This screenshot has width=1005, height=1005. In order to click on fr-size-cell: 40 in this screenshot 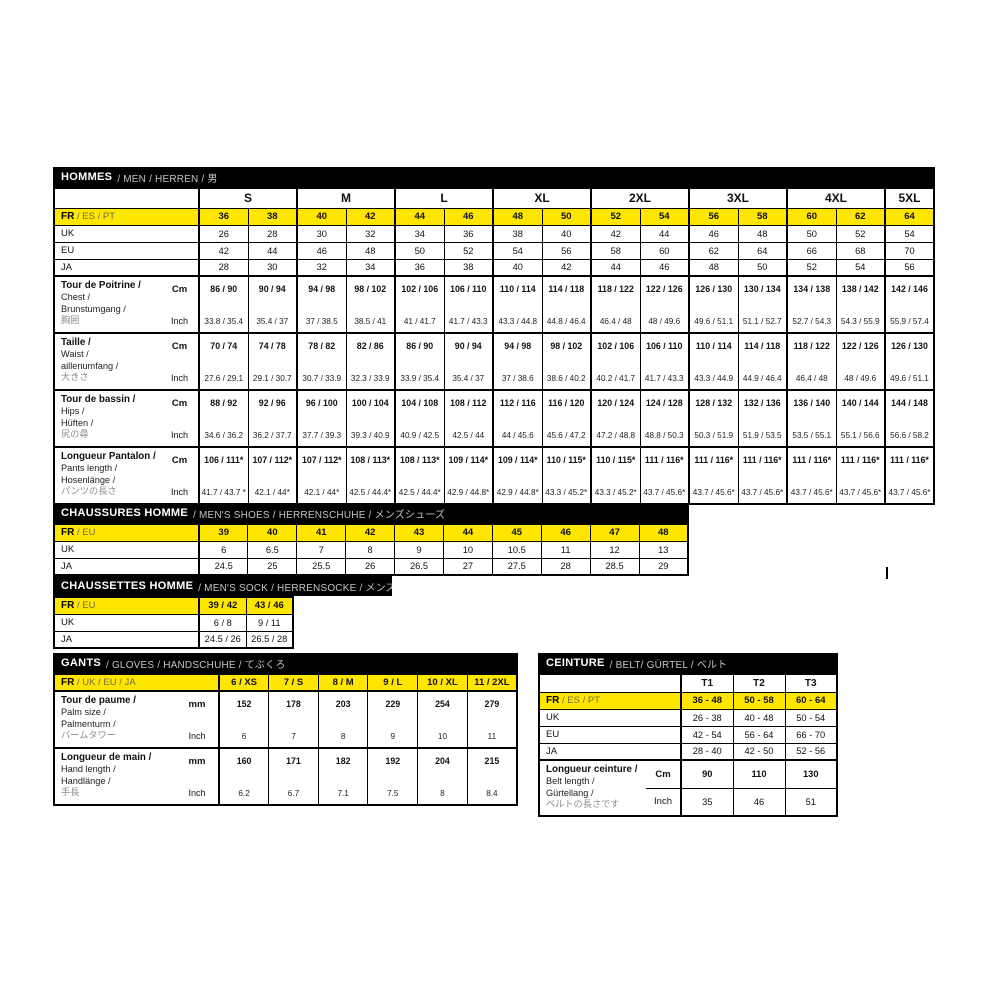, I will do `click(321, 216)`.